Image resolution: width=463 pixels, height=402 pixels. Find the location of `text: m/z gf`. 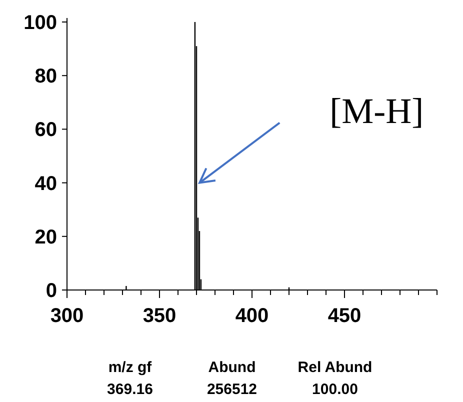

text: m/z gf is located at coordinates (130, 367).